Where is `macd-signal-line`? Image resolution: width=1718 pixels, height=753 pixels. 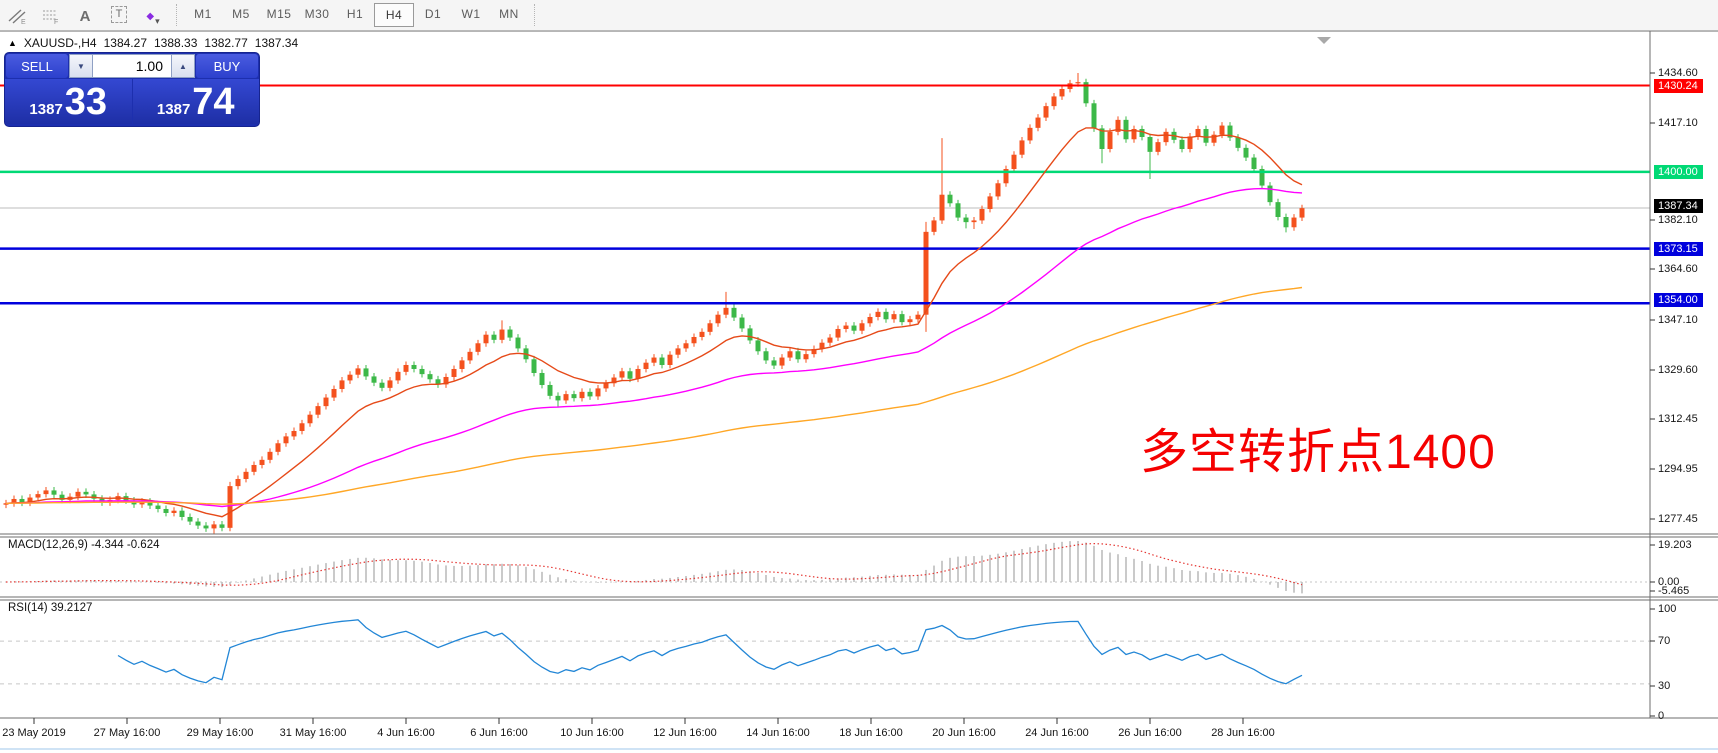 macd-signal-line is located at coordinates (654, 564).